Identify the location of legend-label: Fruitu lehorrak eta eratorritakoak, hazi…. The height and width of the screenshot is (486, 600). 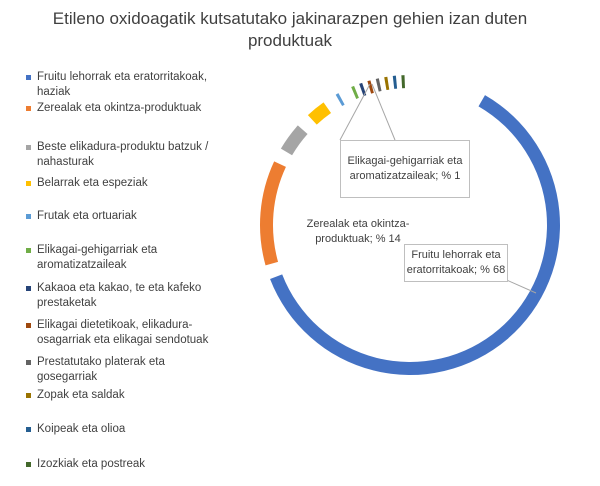
(122, 84).